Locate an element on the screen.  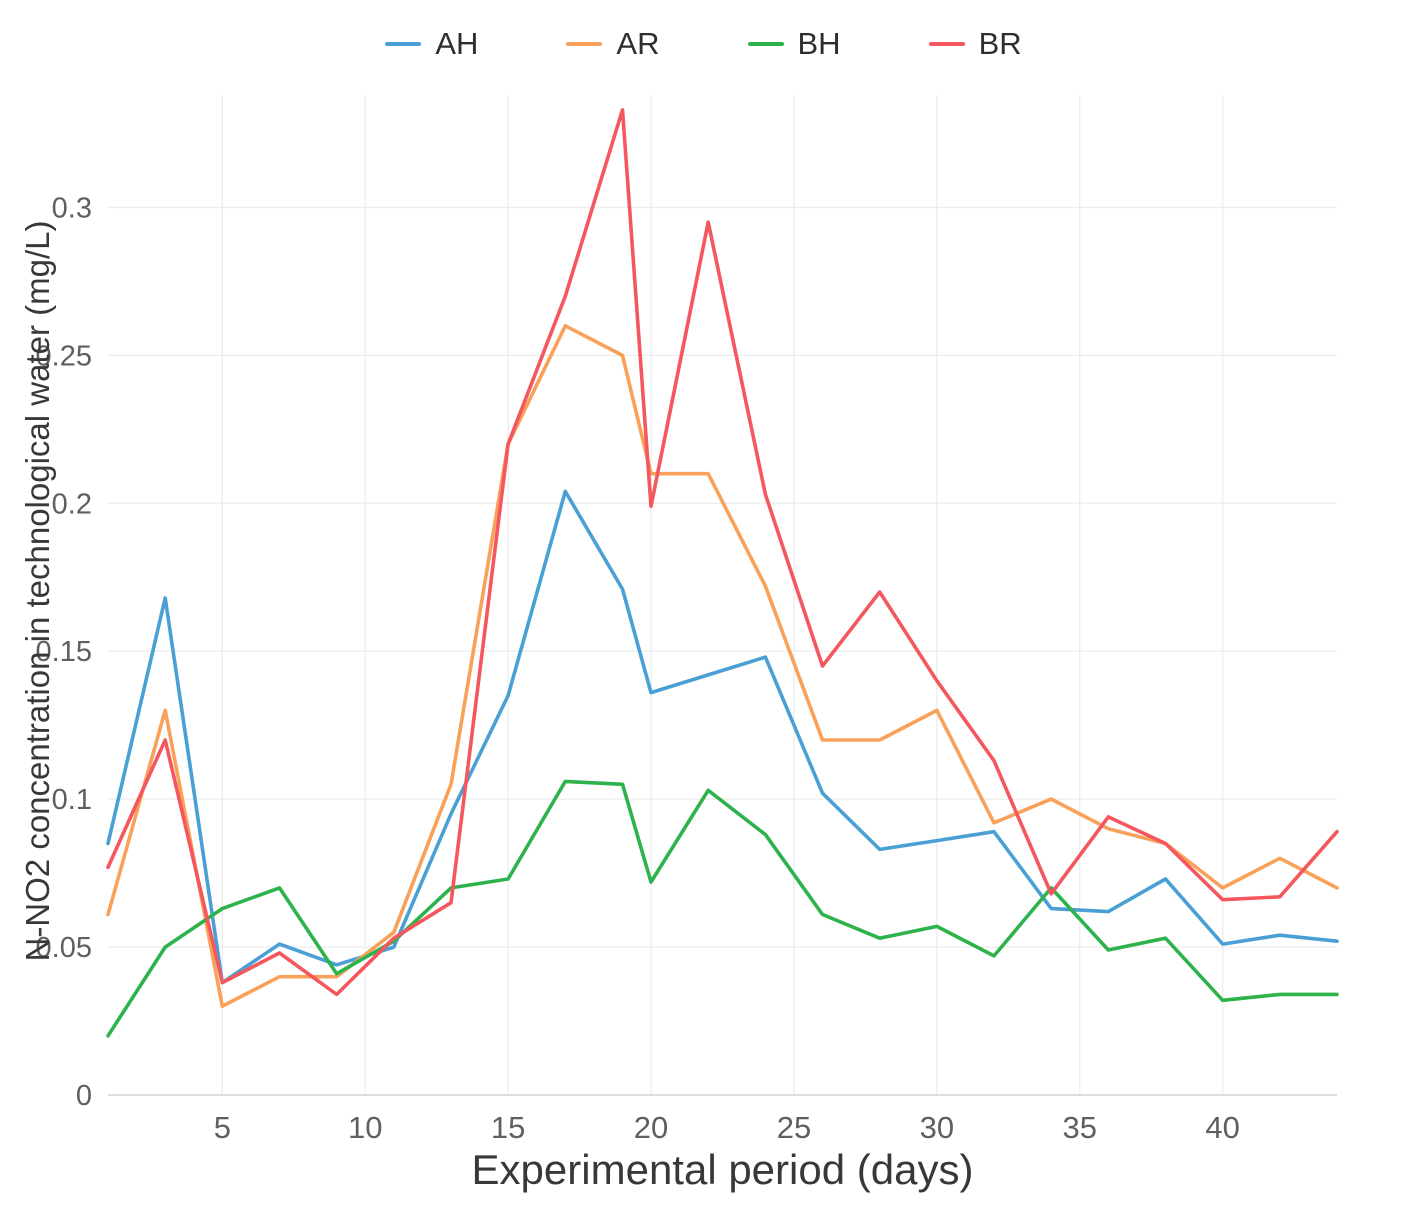
legend-label-BH: BH is located at coordinates (819, 43).